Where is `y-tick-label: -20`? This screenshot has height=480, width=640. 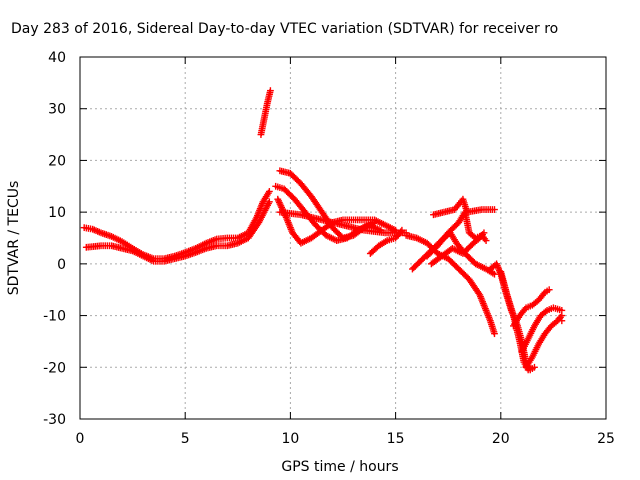 y-tick-label: -20 is located at coordinates (54, 368).